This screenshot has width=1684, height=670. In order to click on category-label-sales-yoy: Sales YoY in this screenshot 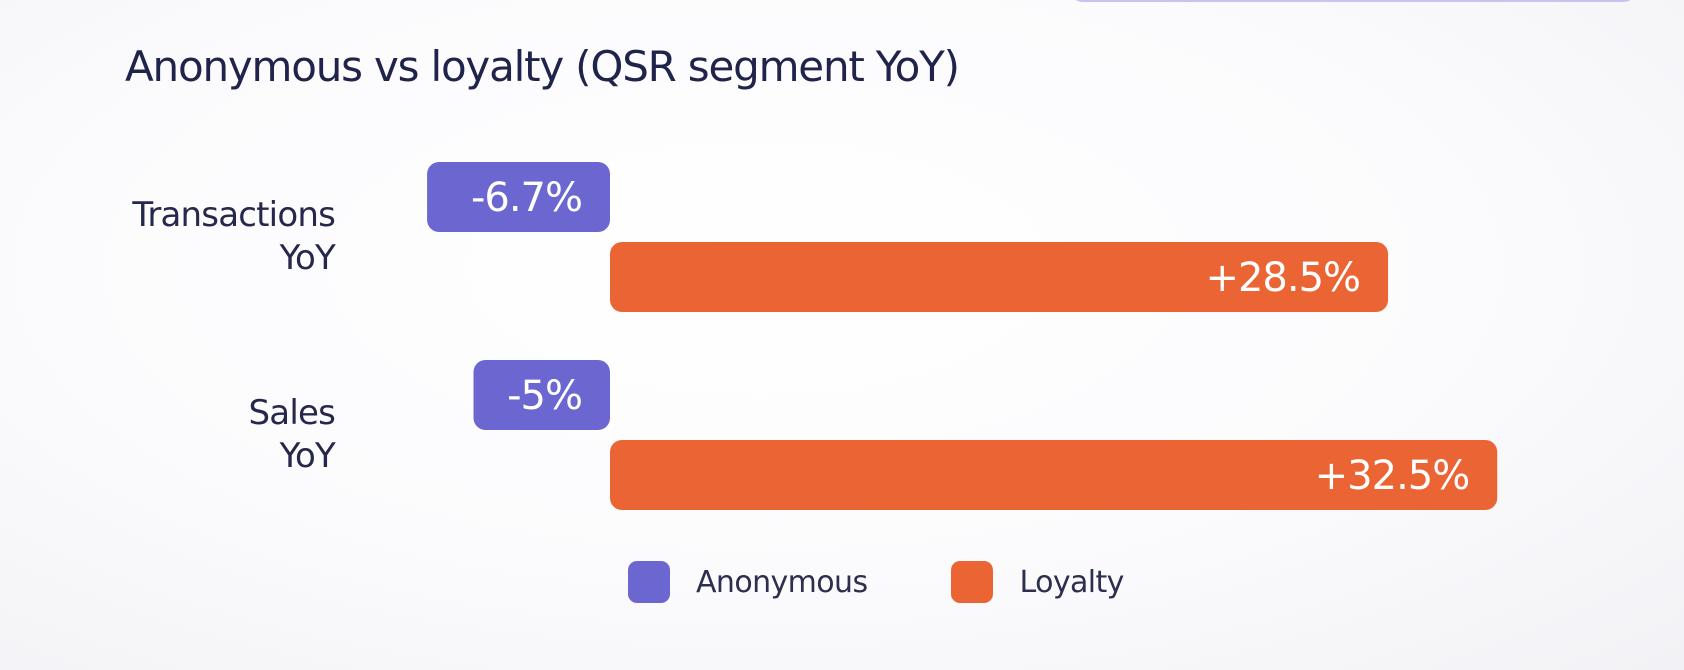, I will do `click(293, 434)`.